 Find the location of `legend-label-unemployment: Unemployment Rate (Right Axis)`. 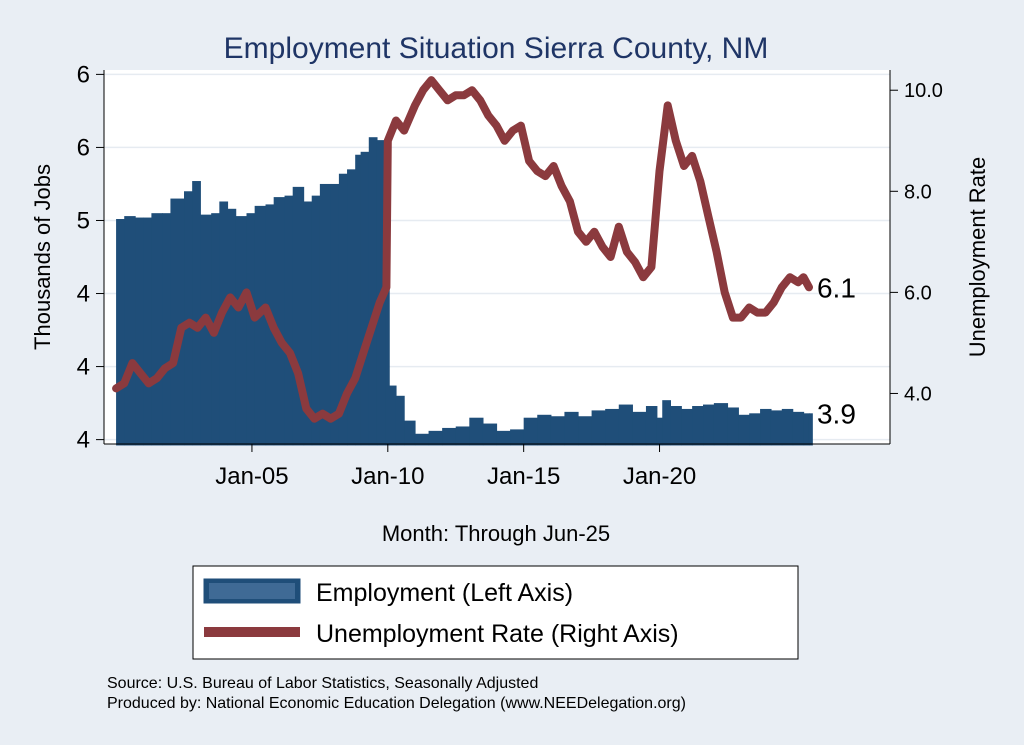

legend-label-unemployment: Unemployment Rate (Right Axis) is located at coordinates (497, 634).